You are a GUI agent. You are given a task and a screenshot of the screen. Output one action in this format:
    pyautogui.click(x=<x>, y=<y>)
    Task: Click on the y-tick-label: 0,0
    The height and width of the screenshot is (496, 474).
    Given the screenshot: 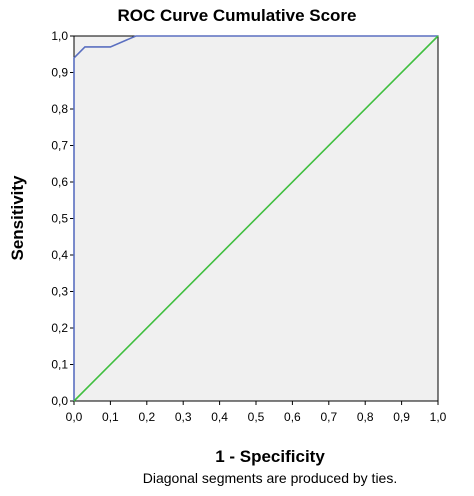 What is the action you would take?
    pyautogui.click(x=59, y=401)
    